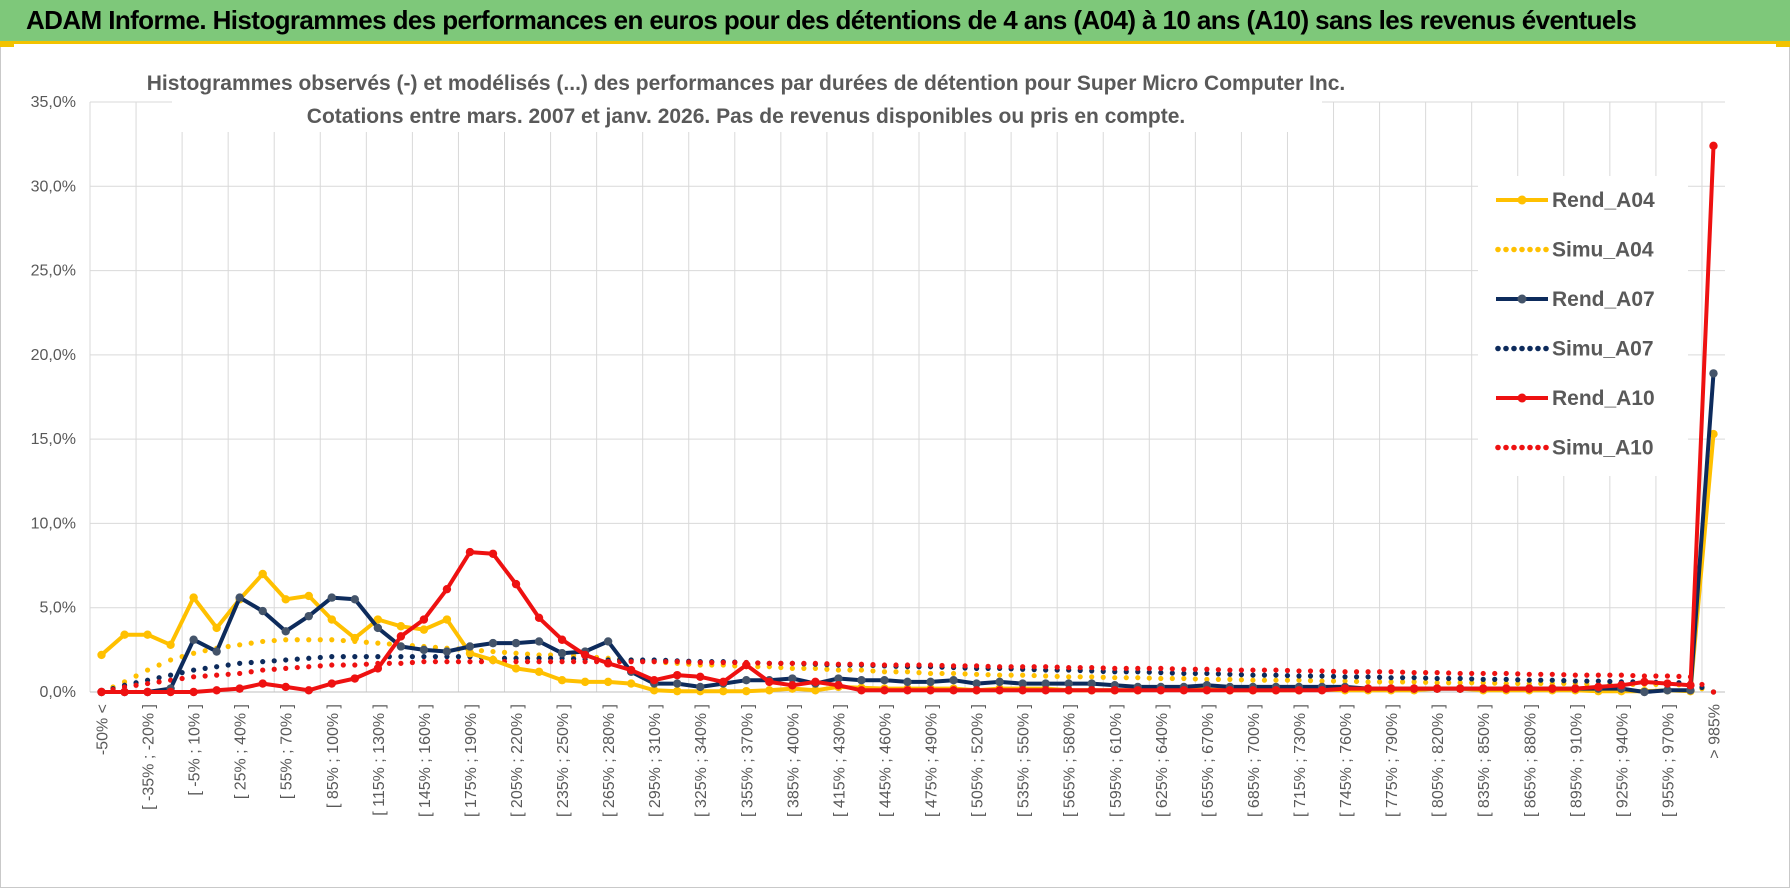  What do you see at coordinates (885, 760) in the screenshot?
I see `x-tick-label: [ 445% ; 460% ]` at bounding box center [885, 760].